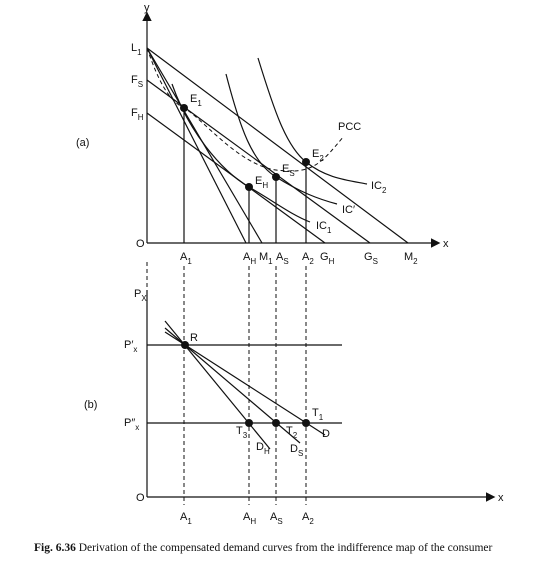 The width and height of the screenshot is (542, 565). I want to click on label-subscript: 3, so click(245, 435).